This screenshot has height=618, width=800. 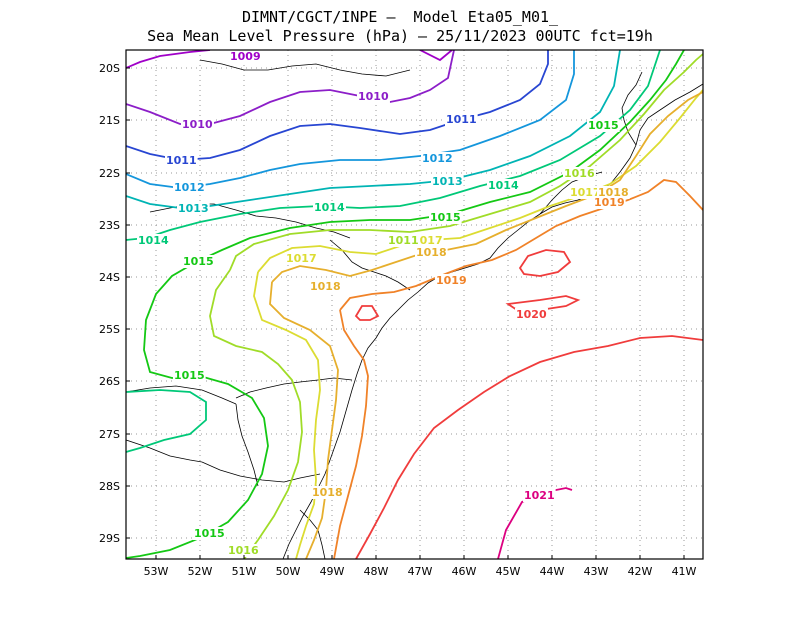 I want to click on x-tick-label: 41W, so click(x=684, y=571).